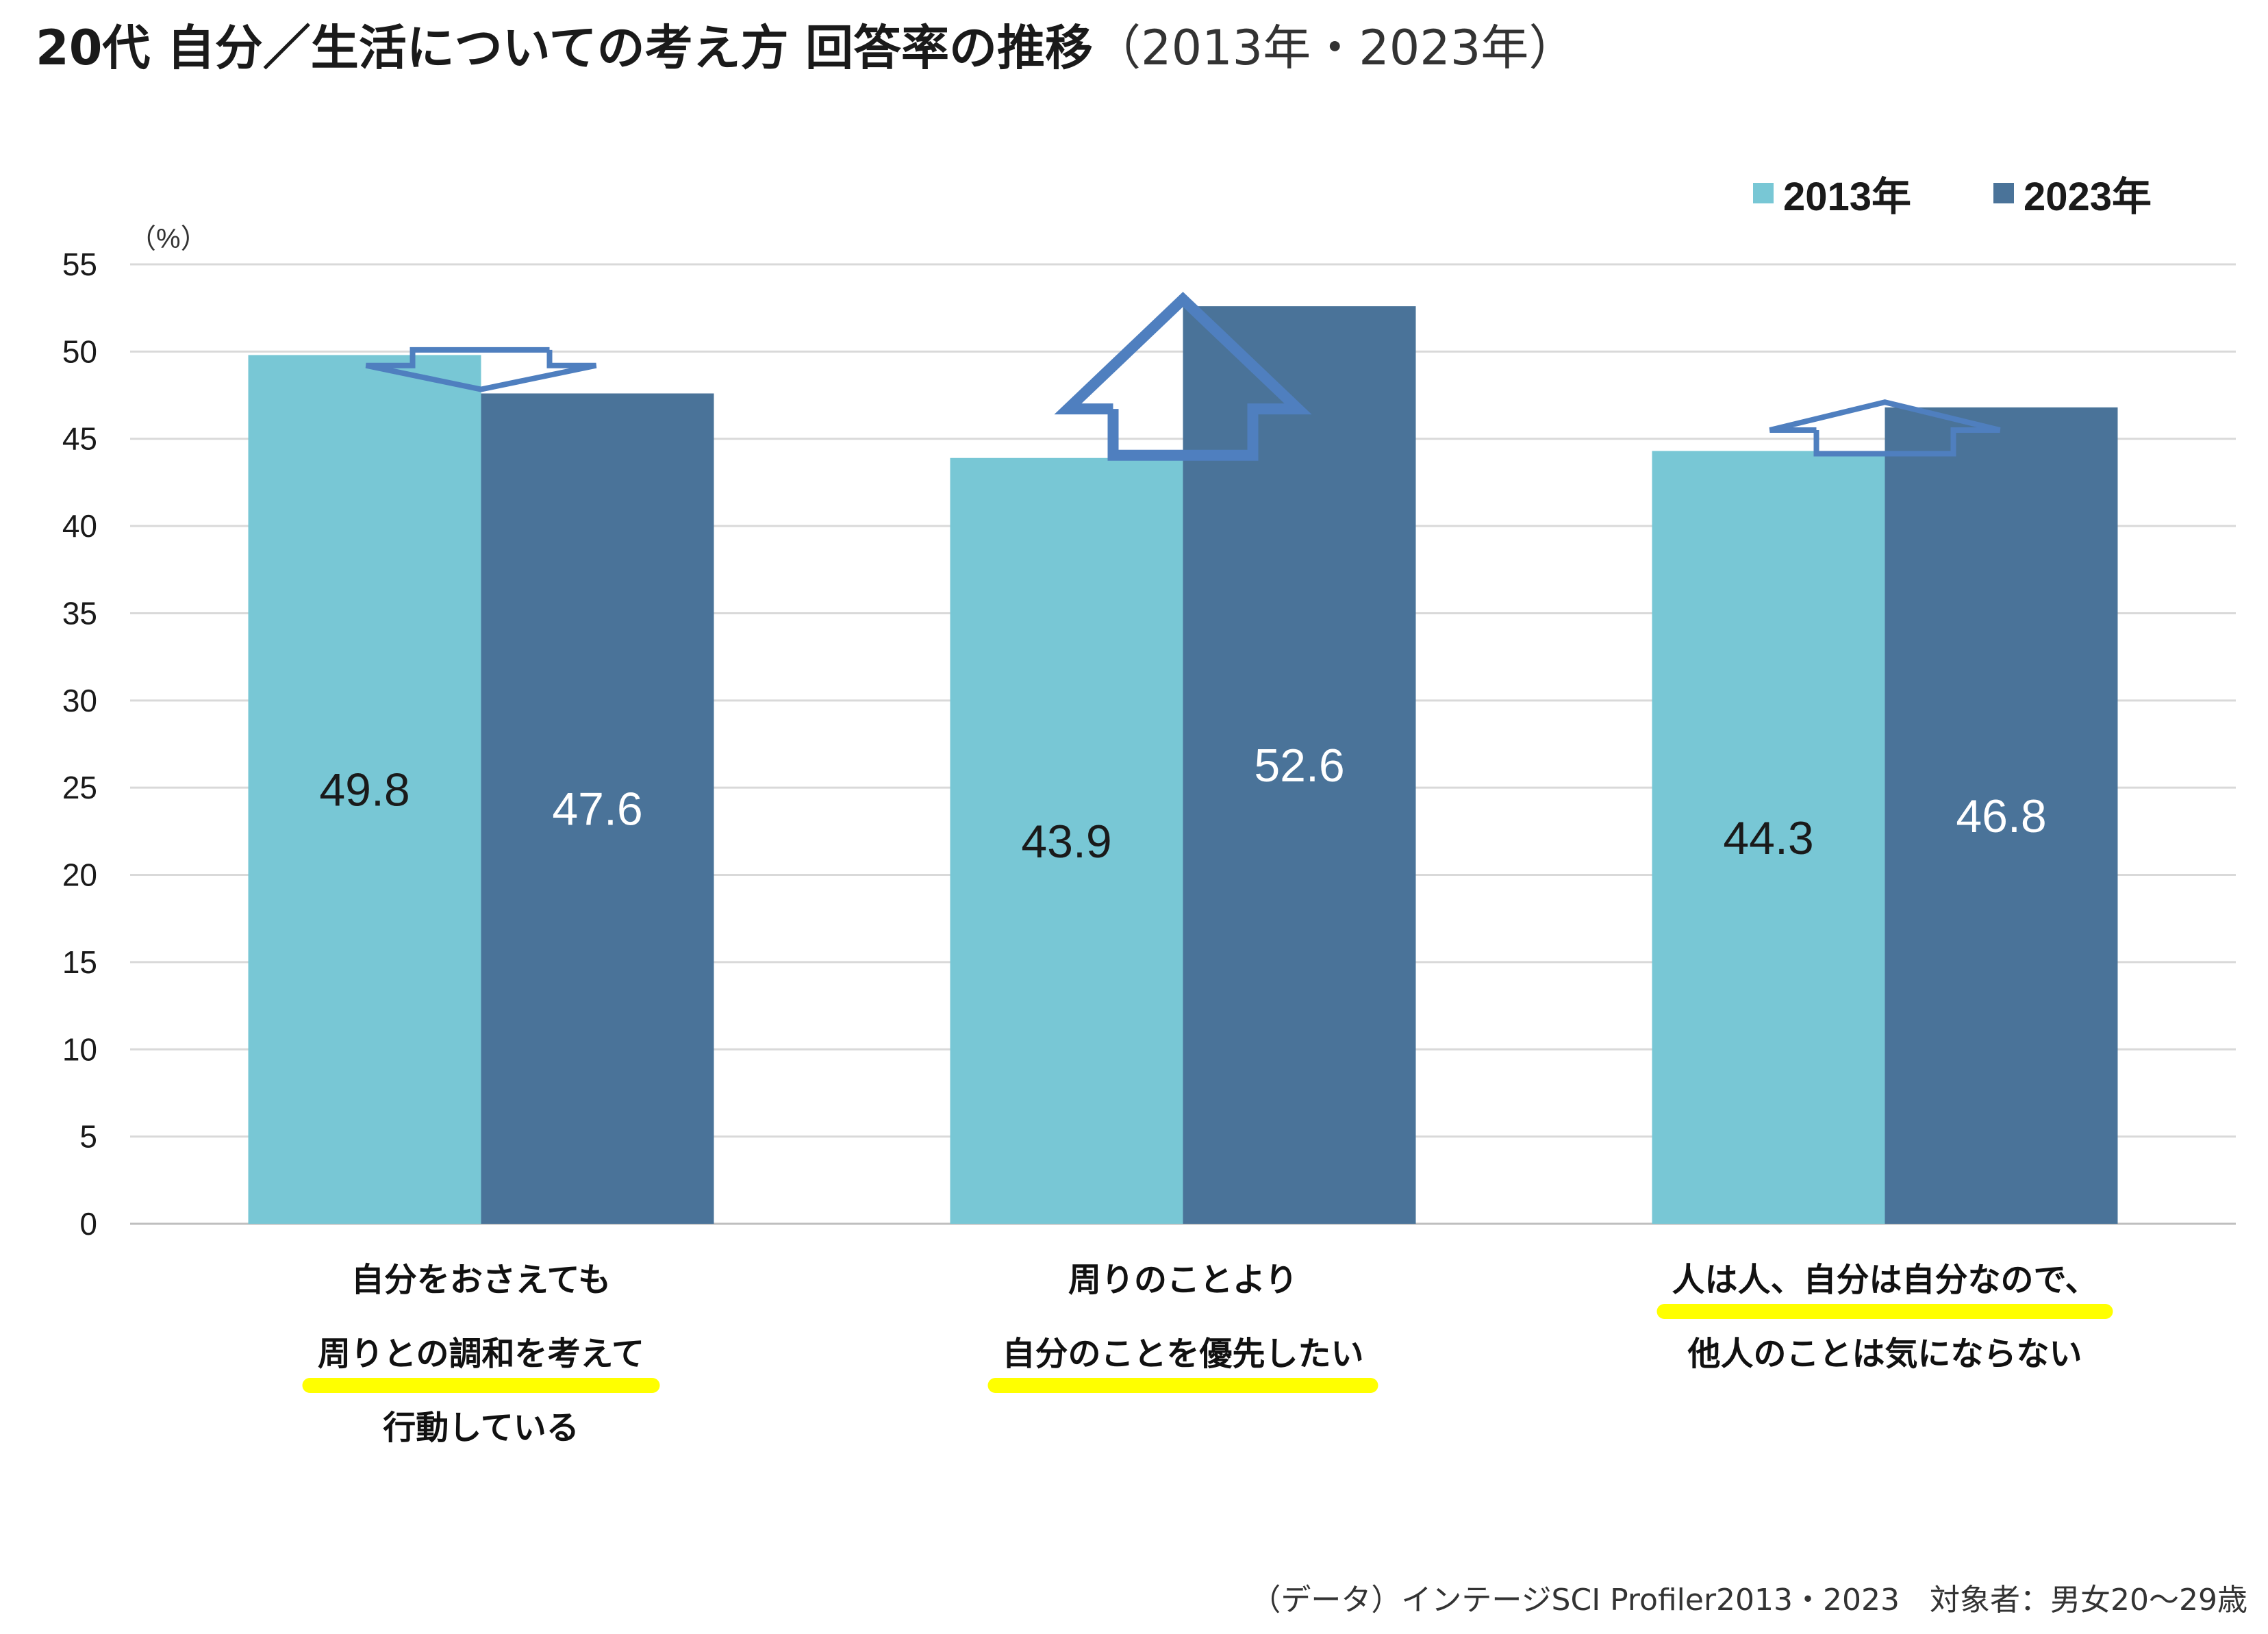  I want to click on category-label: 自分をおさえても, so click(481, 1280).